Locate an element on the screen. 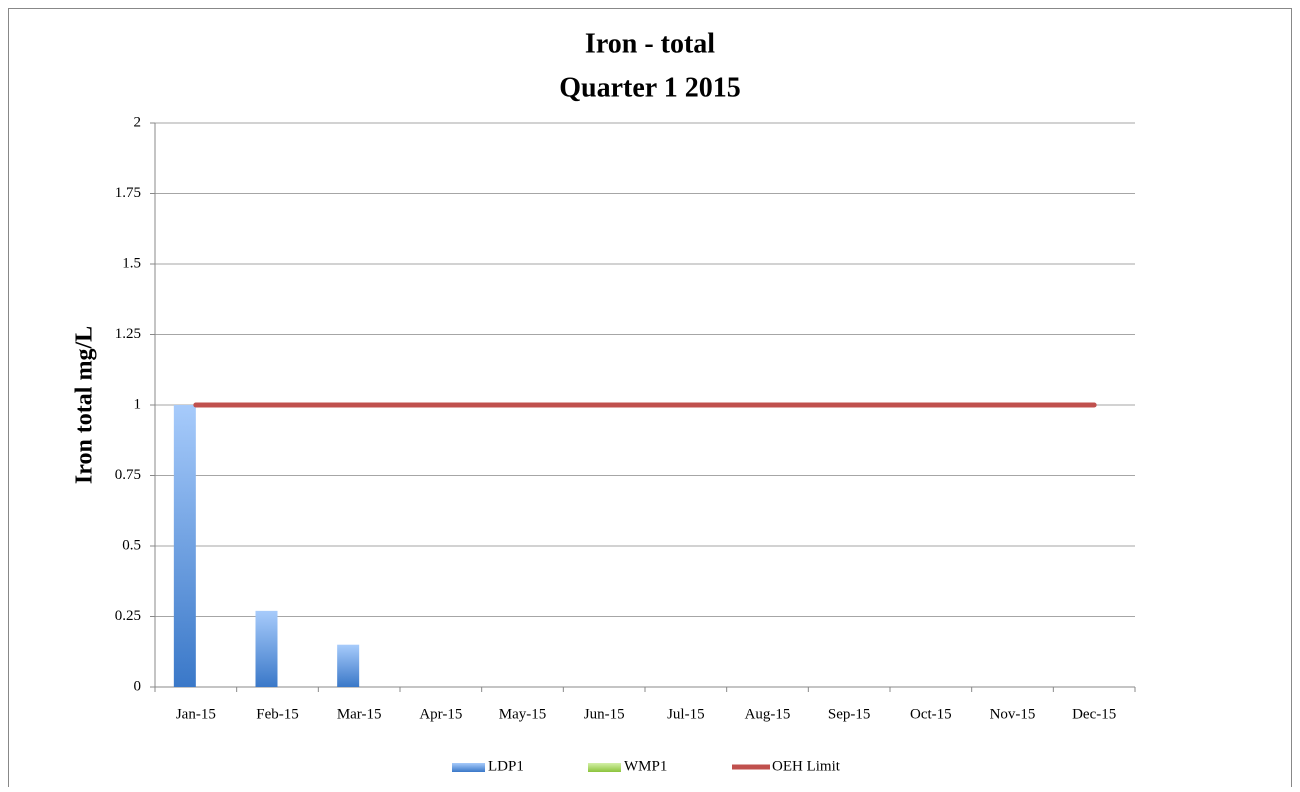 This screenshot has width=1300, height=792. x-tick-label: Sep-15 is located at coordinates (849, 714).